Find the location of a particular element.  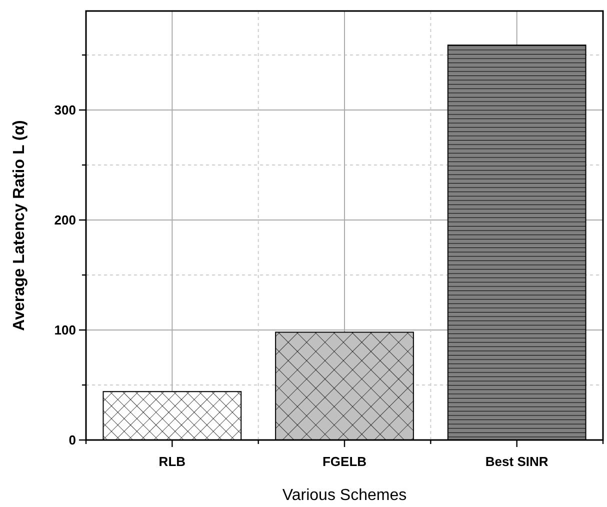

x-tick-label: RLB is located at coordinates (172, 461).